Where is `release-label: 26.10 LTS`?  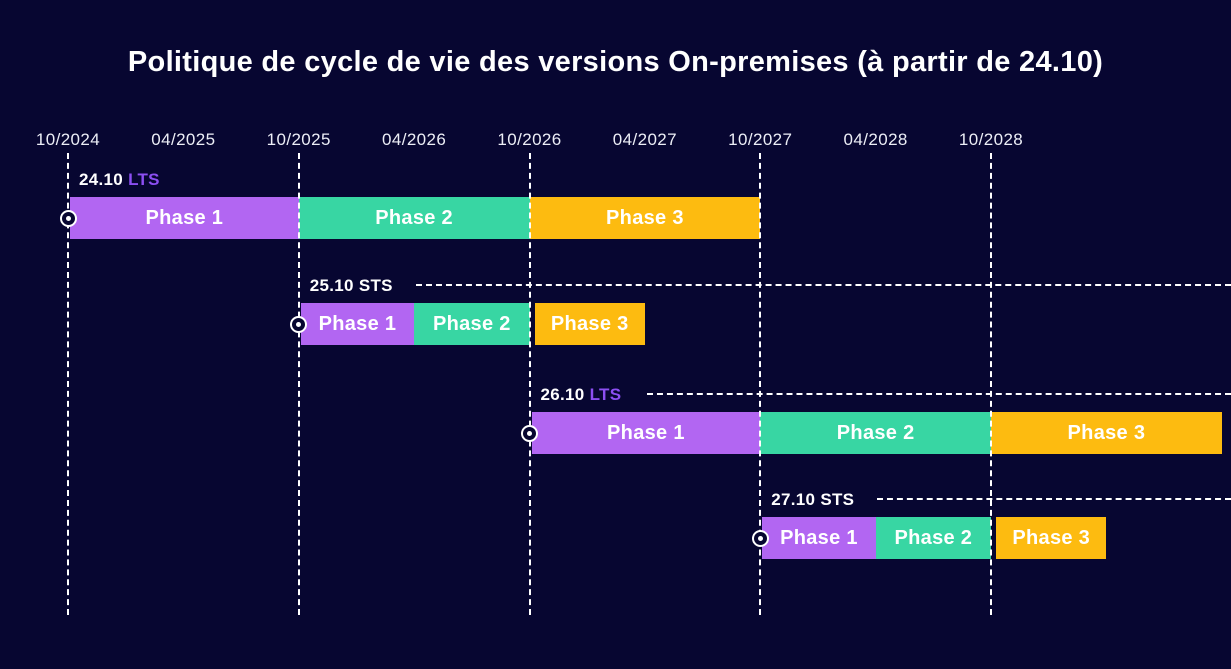
release-label: 26.10 LTS is located at coordinates (581, 395).